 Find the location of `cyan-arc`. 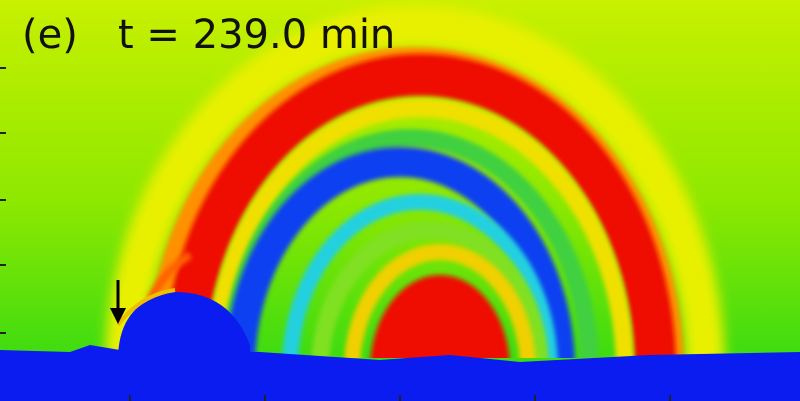

cyan-arc is located at coordinates (420, 276).